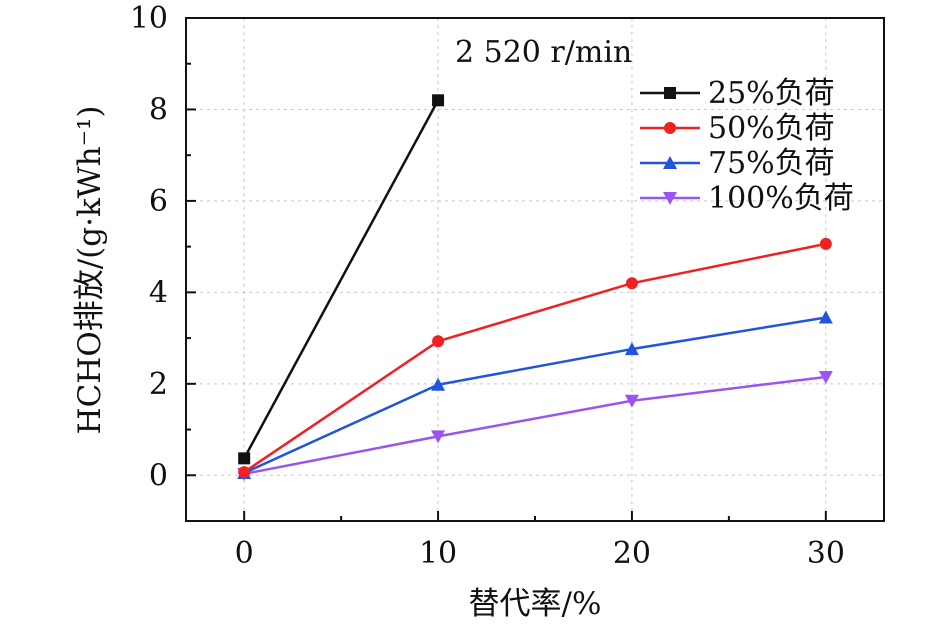 The height and width of the screenshot is (633, 945). I want to click on legend-label: 25%负荷, so click(771, 93).